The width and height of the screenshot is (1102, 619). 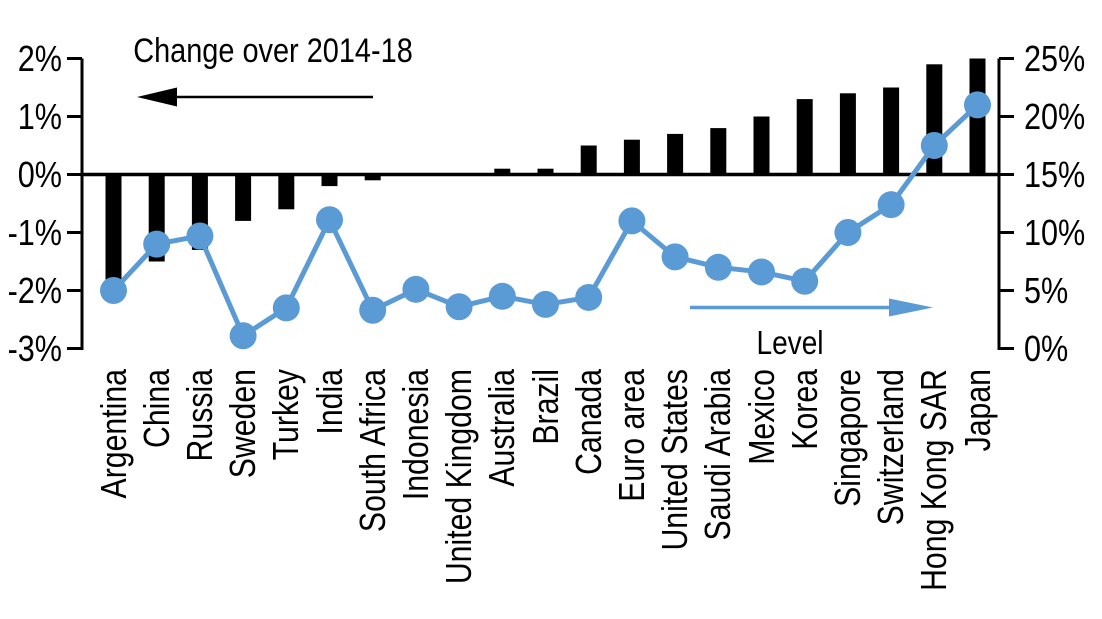 I want to click on x-axis-category-label: Mexico, so click(x=761, y=417).